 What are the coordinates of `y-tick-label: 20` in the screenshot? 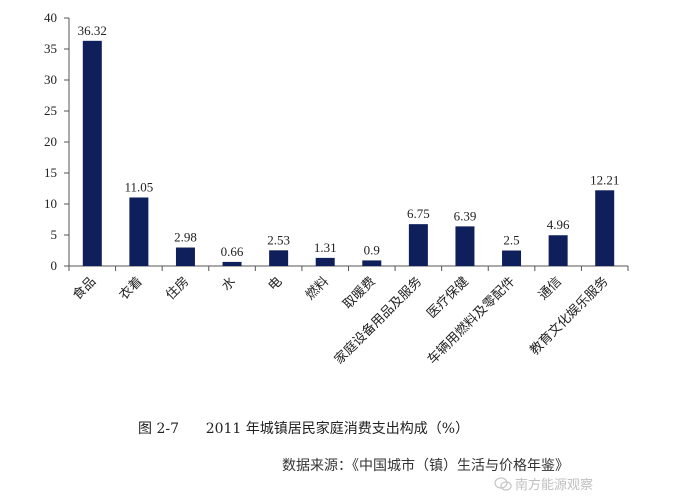 It's located at (50, 141).